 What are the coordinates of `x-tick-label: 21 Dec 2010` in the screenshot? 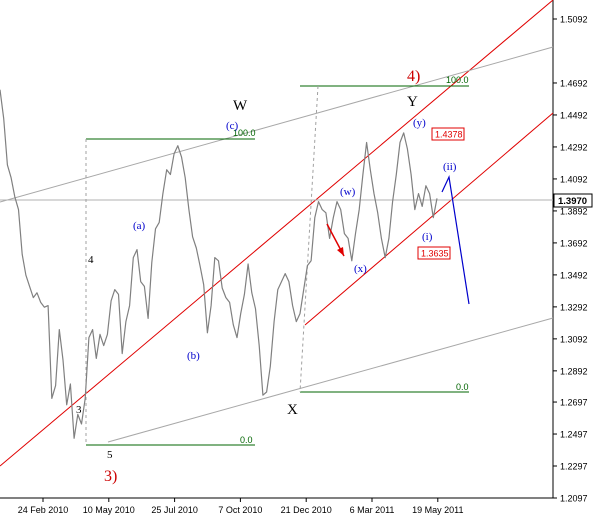 It's located at (306, 510).